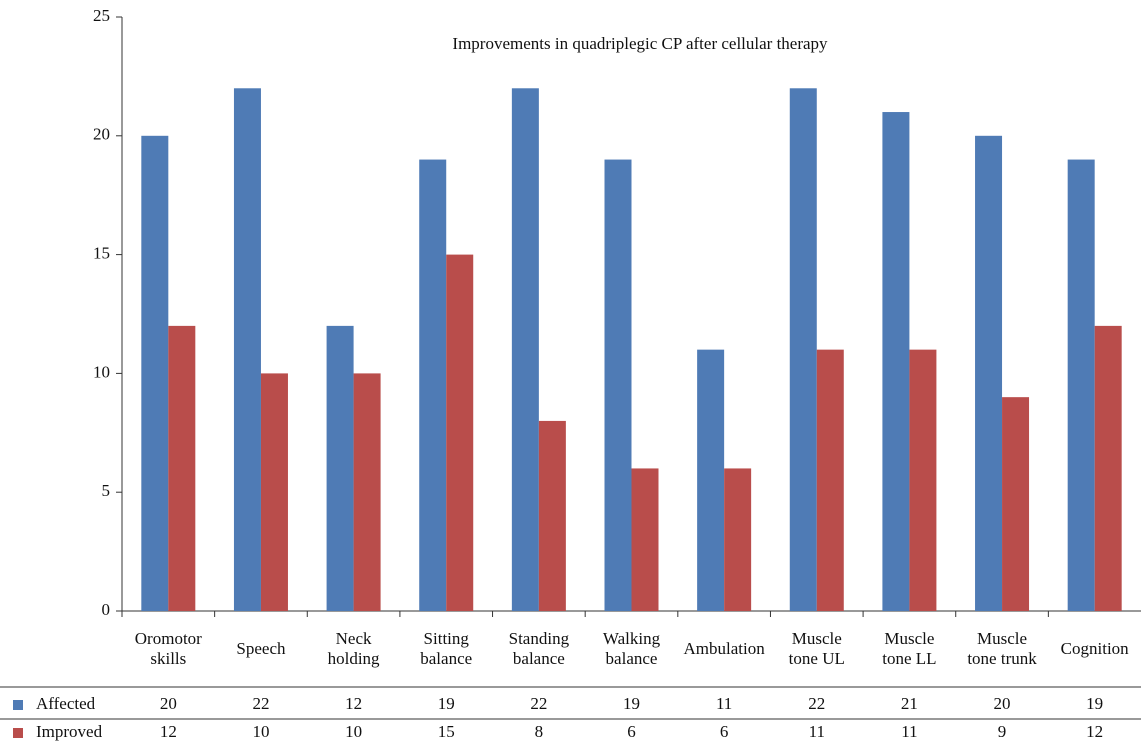 The height and width of the screenshot is (746, 1141). Describe the element at coordinates (101, 371) in the screenshot. I see `y-tick-label: 10` at that location.